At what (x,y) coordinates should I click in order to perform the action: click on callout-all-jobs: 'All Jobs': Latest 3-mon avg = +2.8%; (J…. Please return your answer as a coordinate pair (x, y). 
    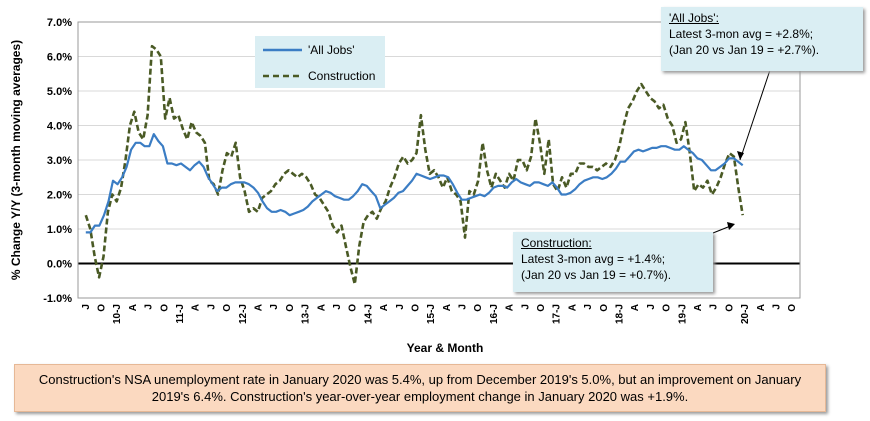
    Looking at the image, I should click on (762, 39).